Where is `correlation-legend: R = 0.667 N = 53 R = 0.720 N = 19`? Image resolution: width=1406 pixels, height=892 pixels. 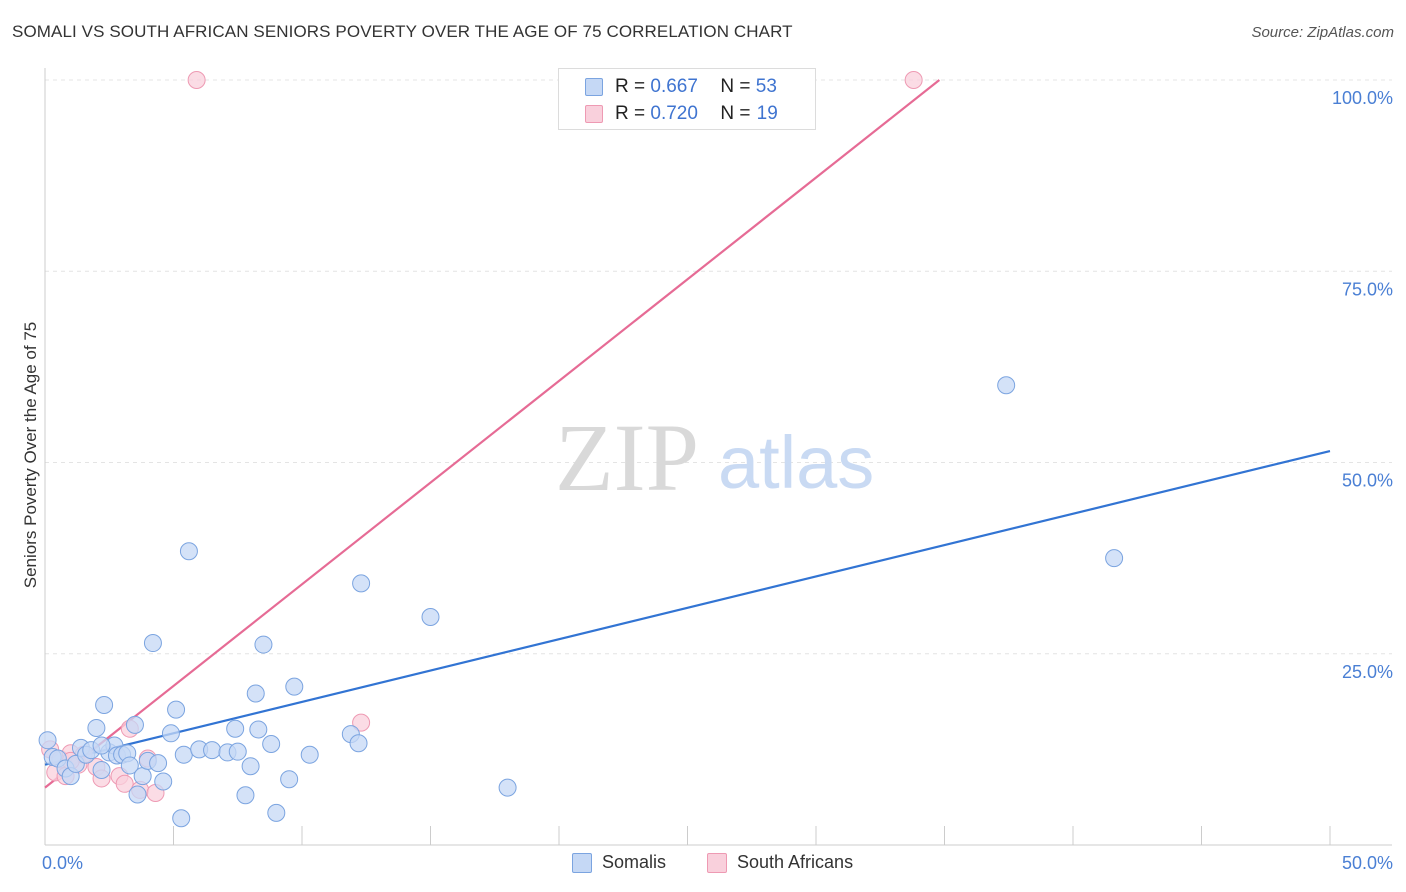 correlation-legend: R = 0.667 N = 53 R = 0.720 N = 19 is located at coordinates (687, 99).